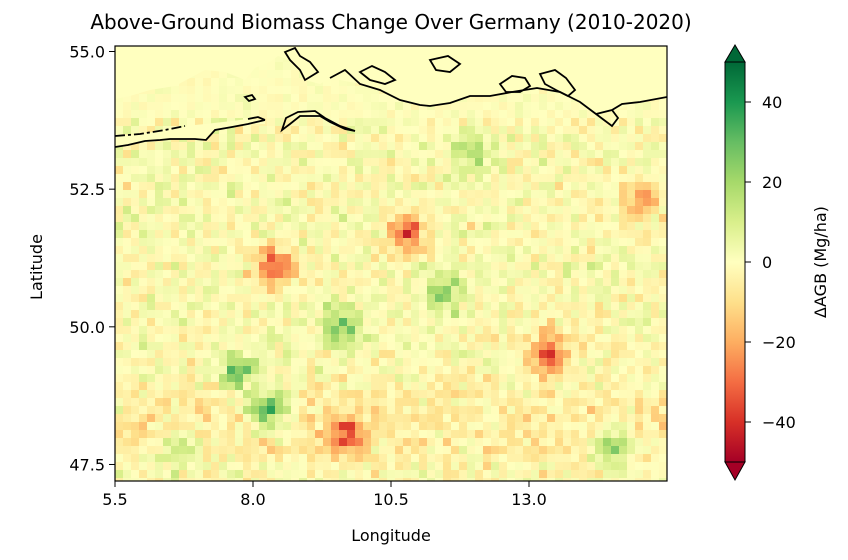 This screenshot has height=560, width=848. What do you see at coordinates (779, 422) in the screenshot?
I see `colorbar-tick-label: −40` at bounding box center [779, 422].